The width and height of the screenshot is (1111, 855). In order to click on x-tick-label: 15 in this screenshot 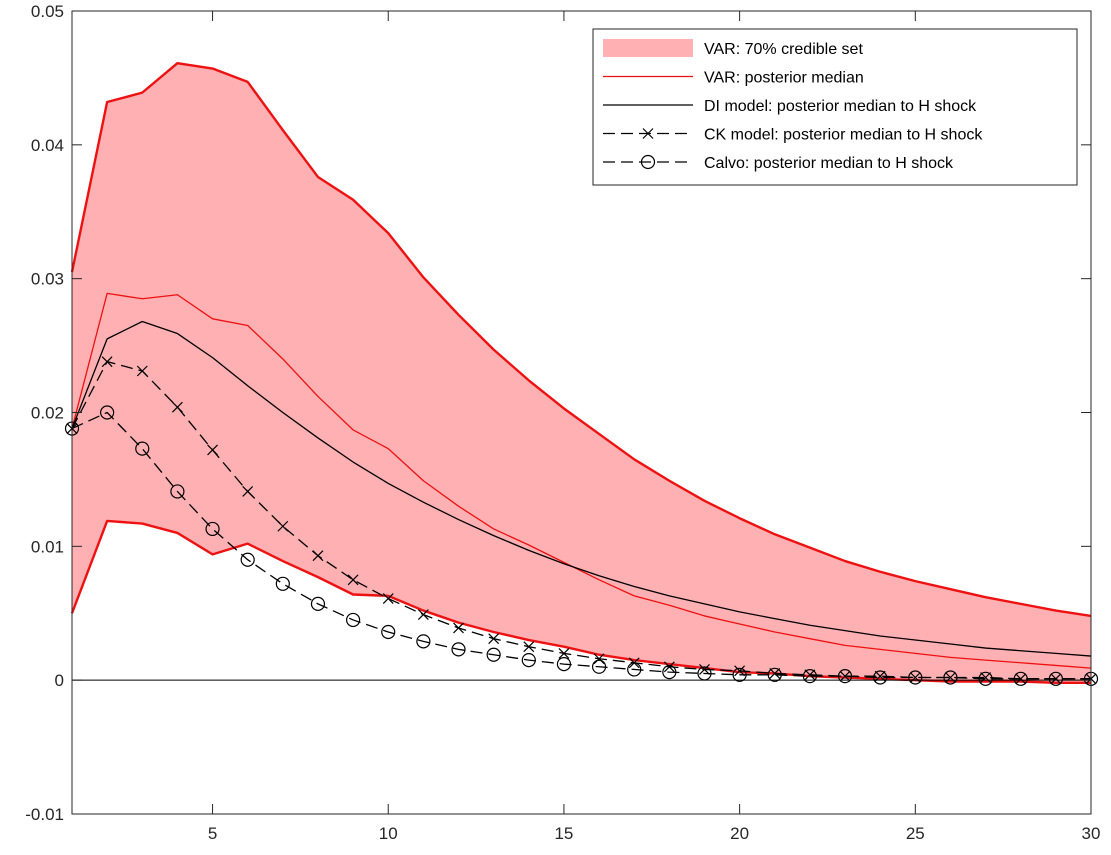, I will do `click(563, 833)`.